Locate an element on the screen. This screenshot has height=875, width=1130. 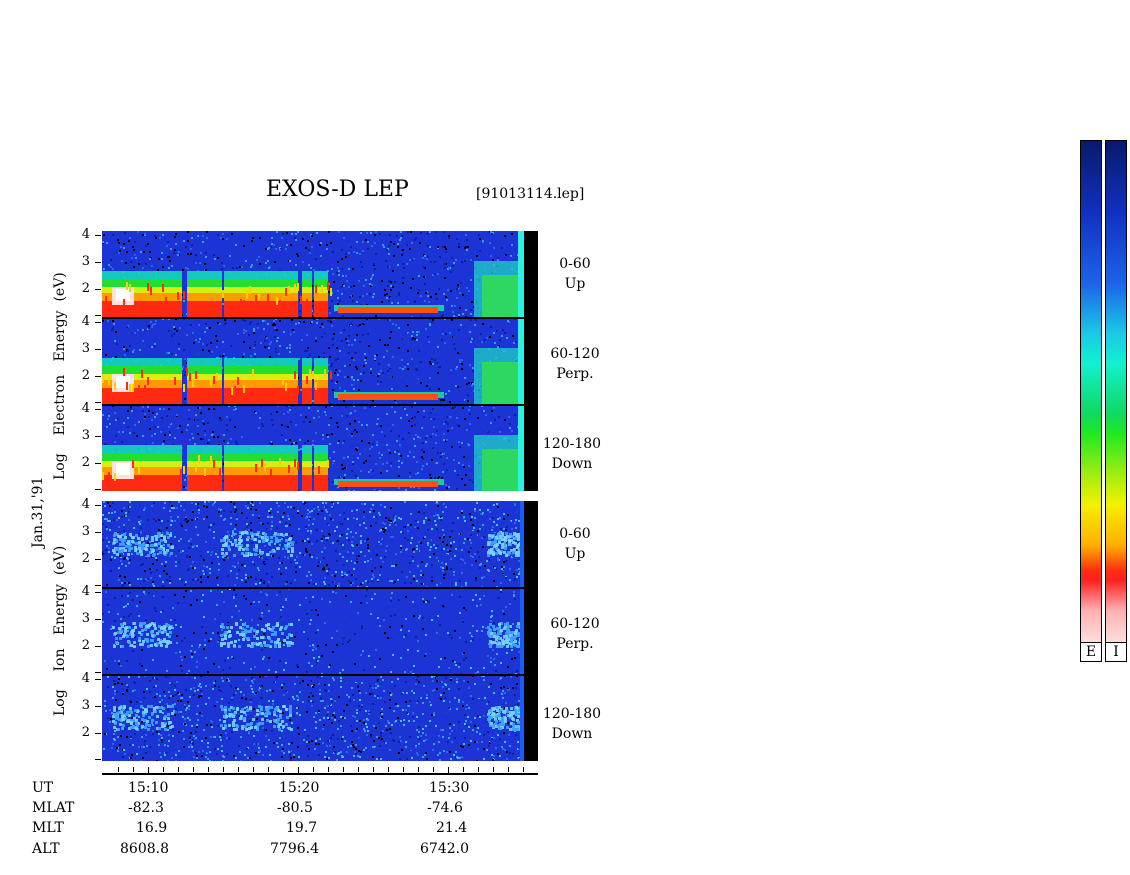
electron-panel-perp is located at coordinates (313, 361).